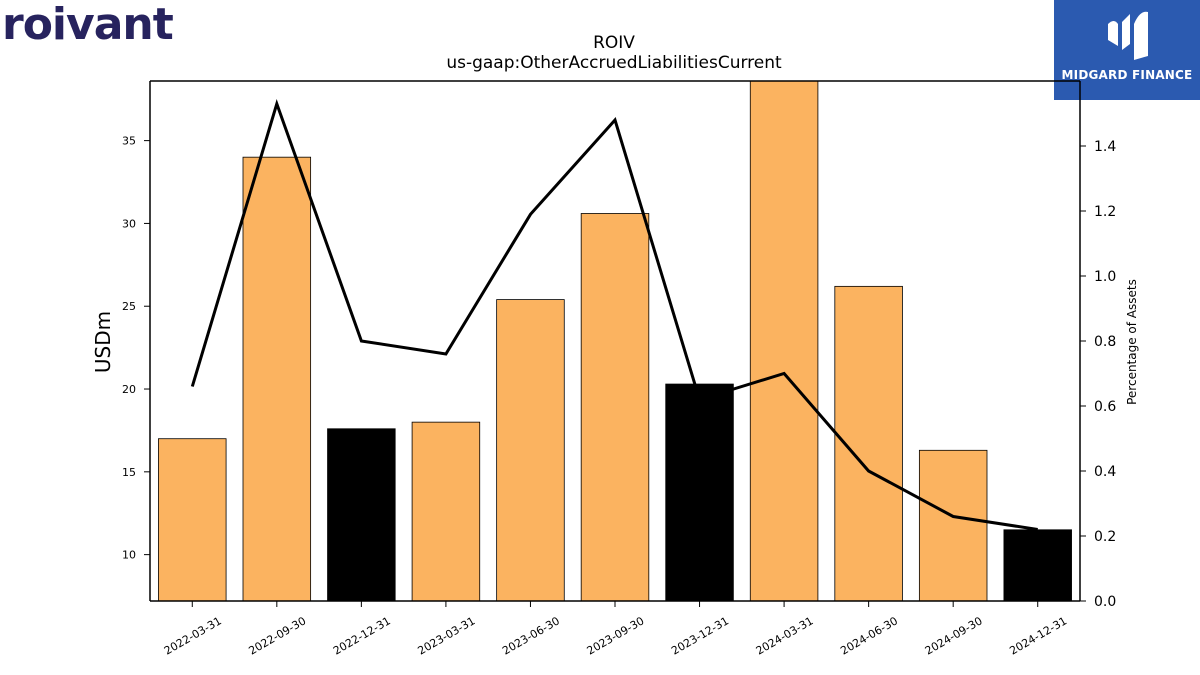  What do you see at coordinates (129, 223) in the screenshot?
I see `y-tick-label: 30` at bounding box center [129, 223].